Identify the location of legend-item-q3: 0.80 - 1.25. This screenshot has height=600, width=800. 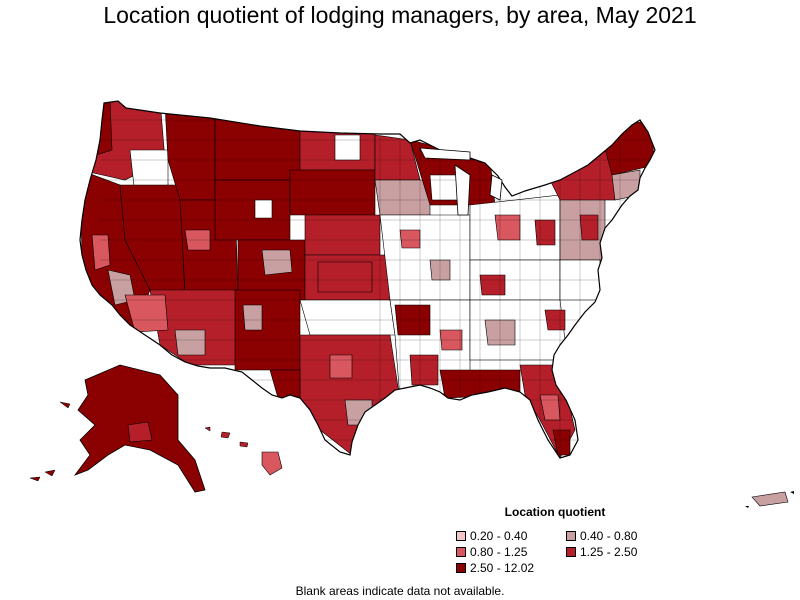
(511, 552).